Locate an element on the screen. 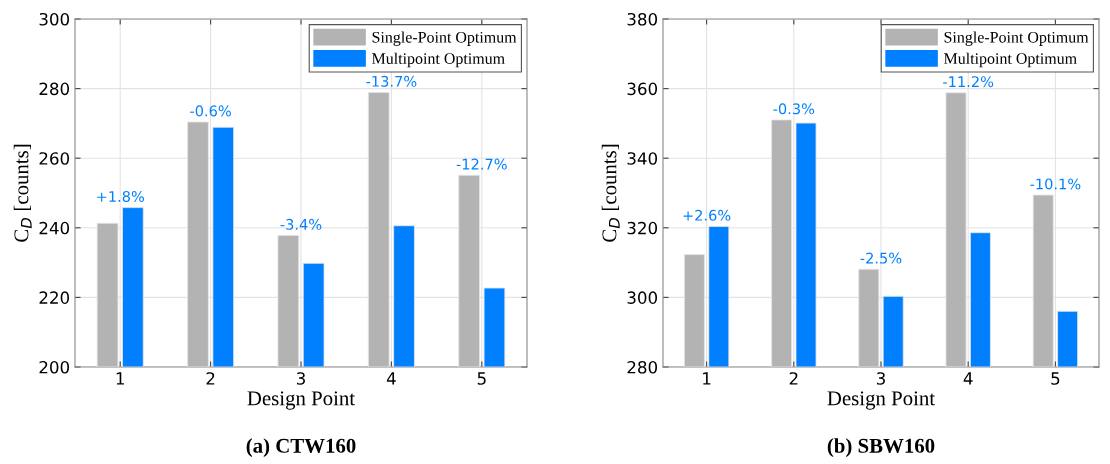  annotation: +1.8% is located at coordinates (121, 196).